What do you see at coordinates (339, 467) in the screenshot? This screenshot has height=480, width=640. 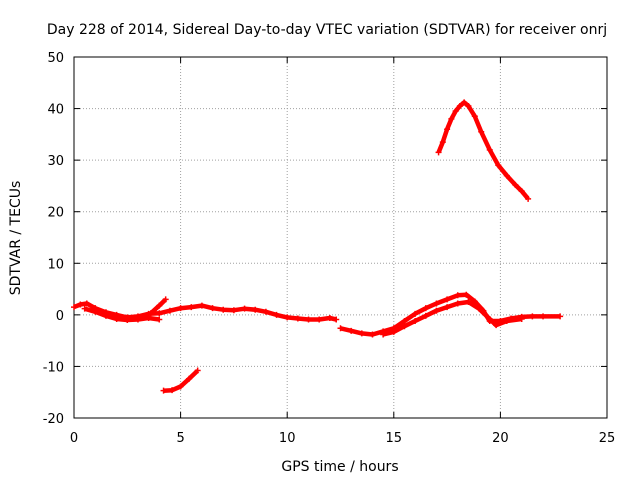 I see `x-axis-label: GPS time / hours` at bounding box center [339, 467].